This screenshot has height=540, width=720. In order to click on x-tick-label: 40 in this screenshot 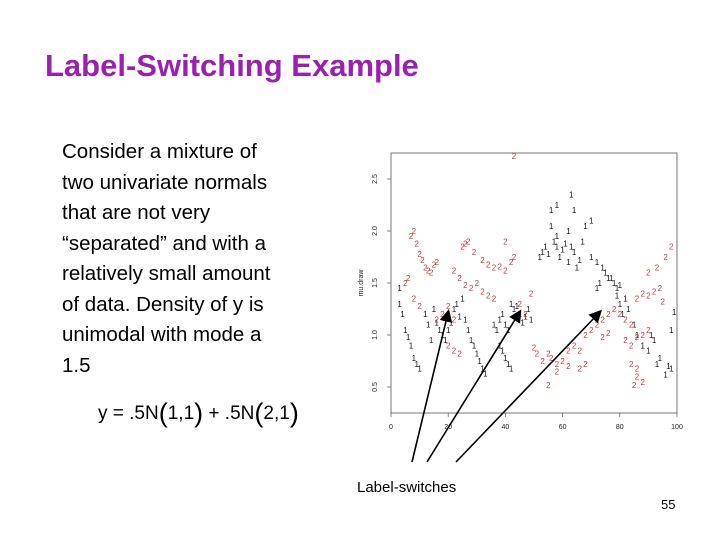, I will do `click(506, 427)`.